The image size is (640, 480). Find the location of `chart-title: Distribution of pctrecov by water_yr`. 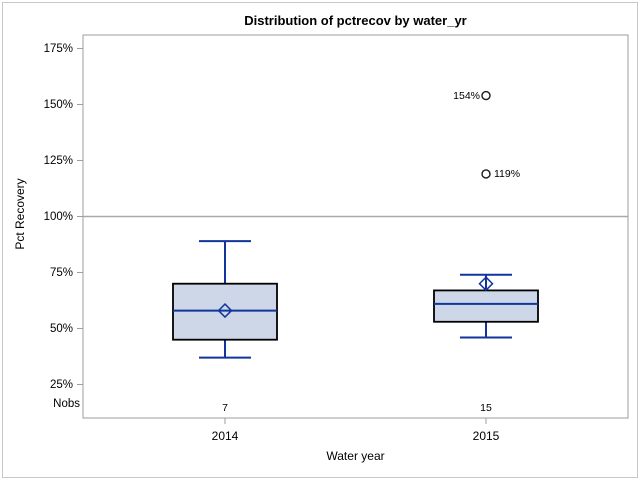

chart-title: Distribution of pctrecov by water_yr is located at coordinates (355, 20).